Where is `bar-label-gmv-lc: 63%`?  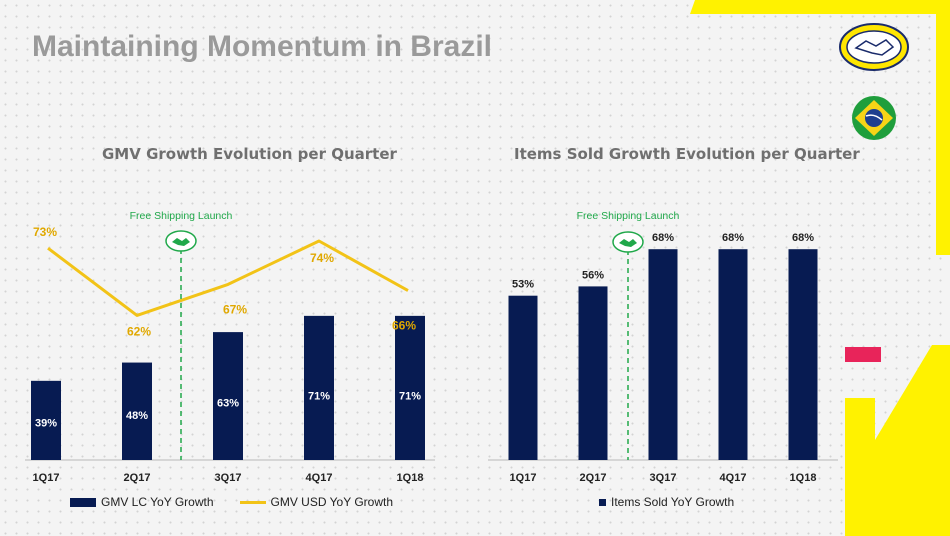
bar-label-gmv-lc: 63% is located at coordinates (228, 403).